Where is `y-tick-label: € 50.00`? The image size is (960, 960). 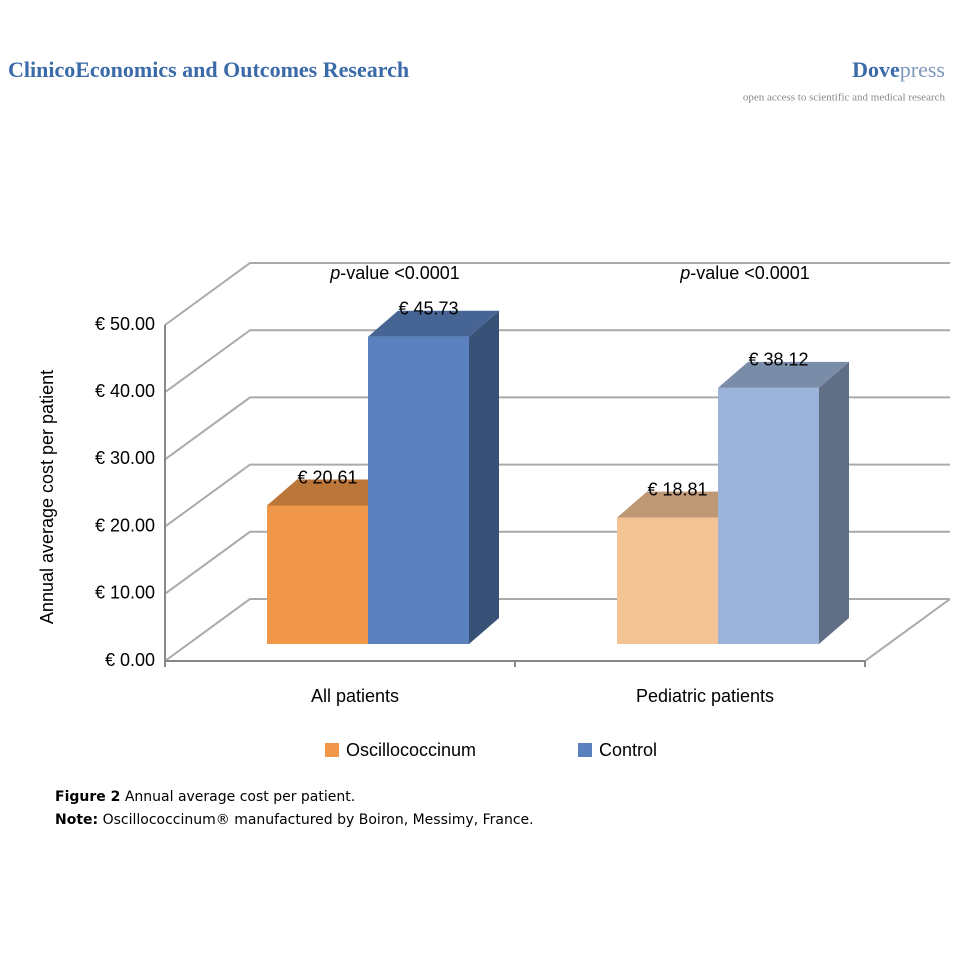 y-tick-label: € 50.00 is located at coordinates (125, 324).